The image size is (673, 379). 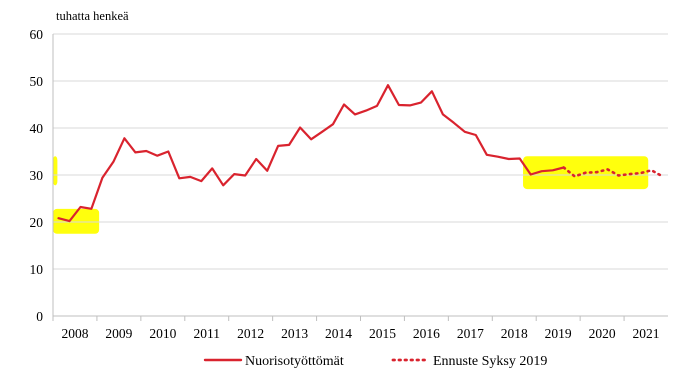 I want to click on y-tick-label: 40, so click(x=37, y=128).